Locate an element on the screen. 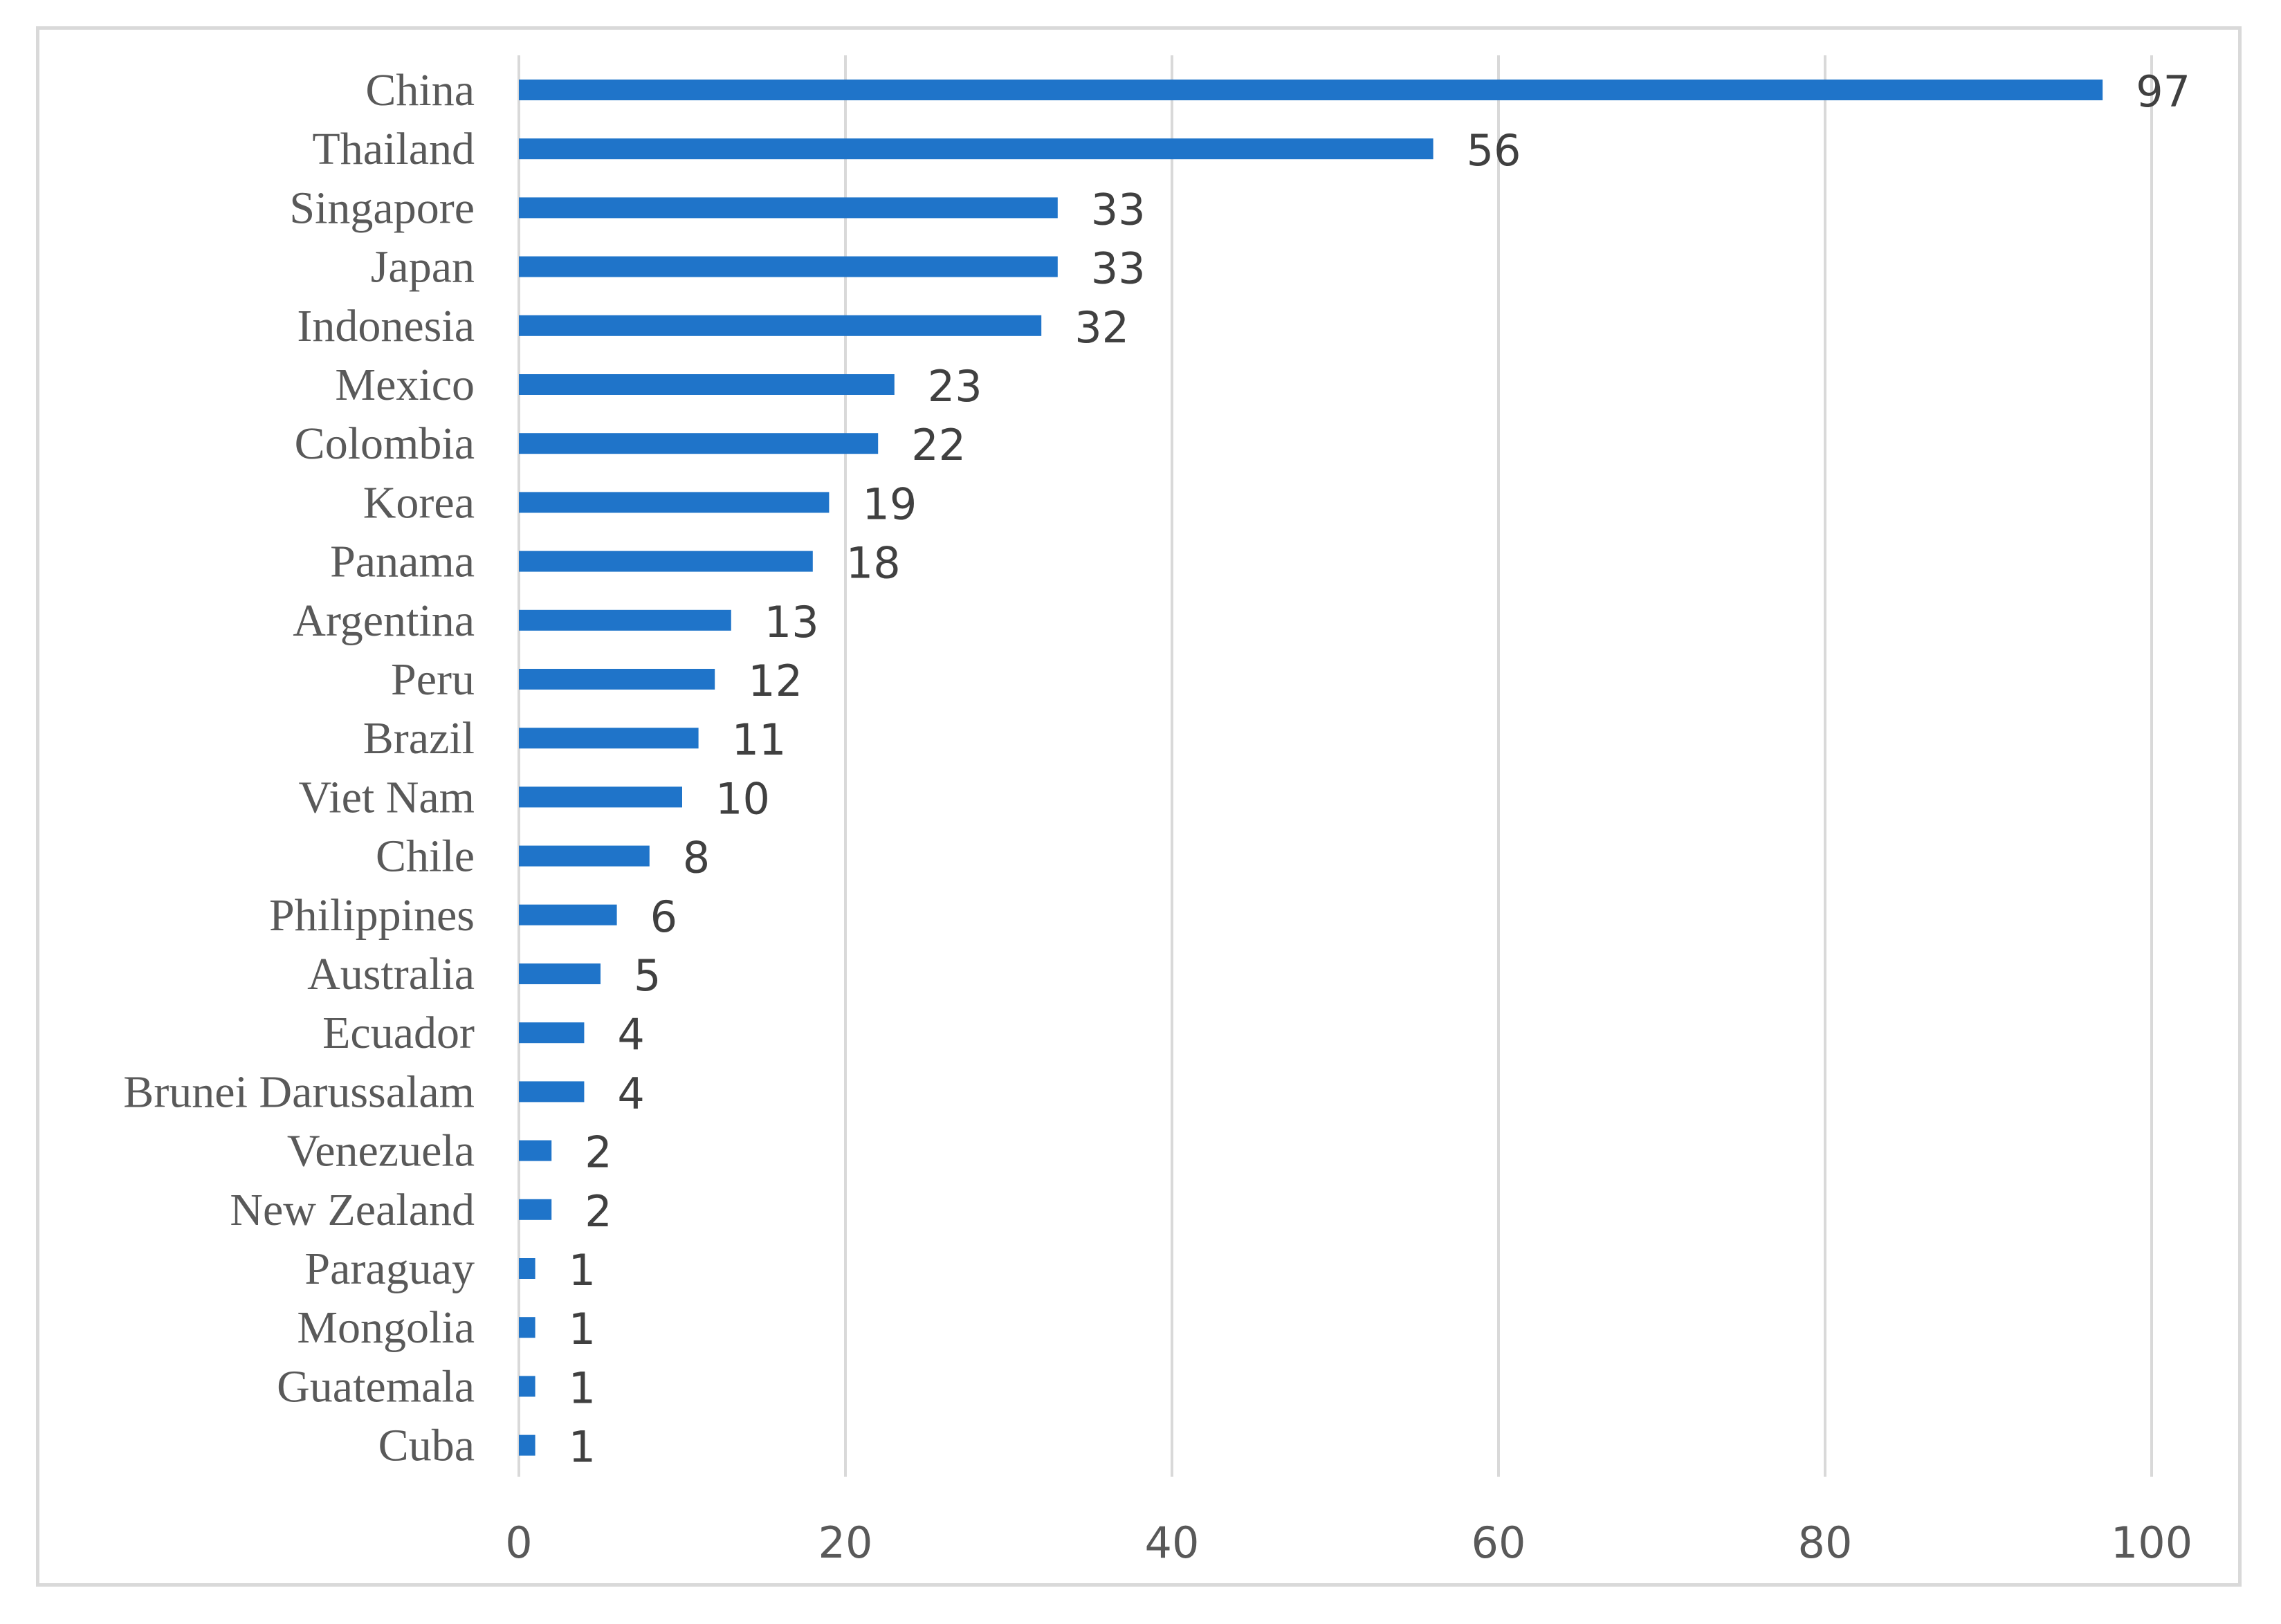 Image resolution: width=2281 pixels, height=1624 pixels. category-label-ecuador: Ecuador is located at coordinates (398, 1033).